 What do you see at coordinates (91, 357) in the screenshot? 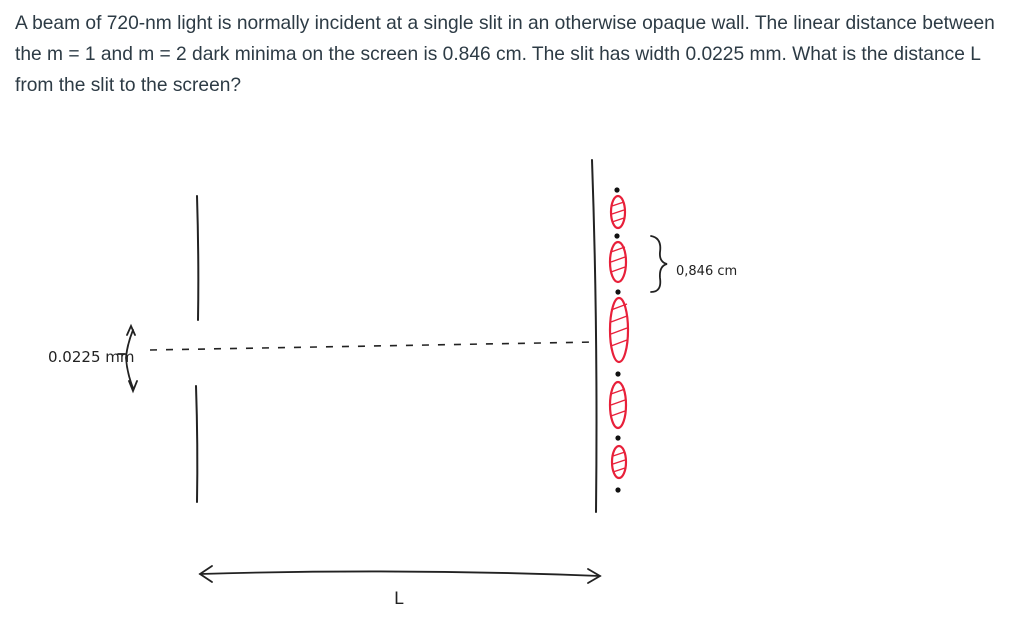
I see `slit-width-label: 0.0225 mm` at bounding box center [91, 357].